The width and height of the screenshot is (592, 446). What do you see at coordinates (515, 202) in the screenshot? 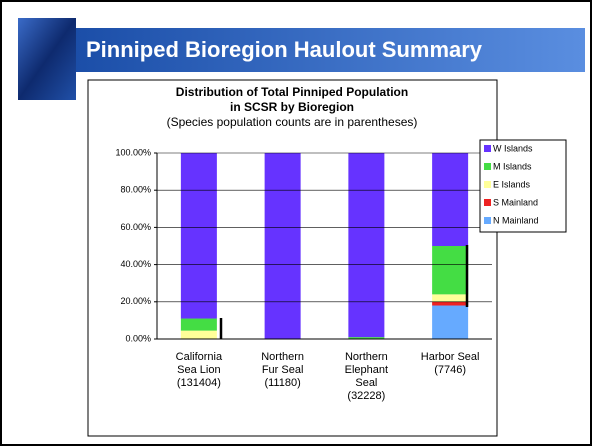
I see `legend-label: S Mainland` at bounding box center [515, 202].